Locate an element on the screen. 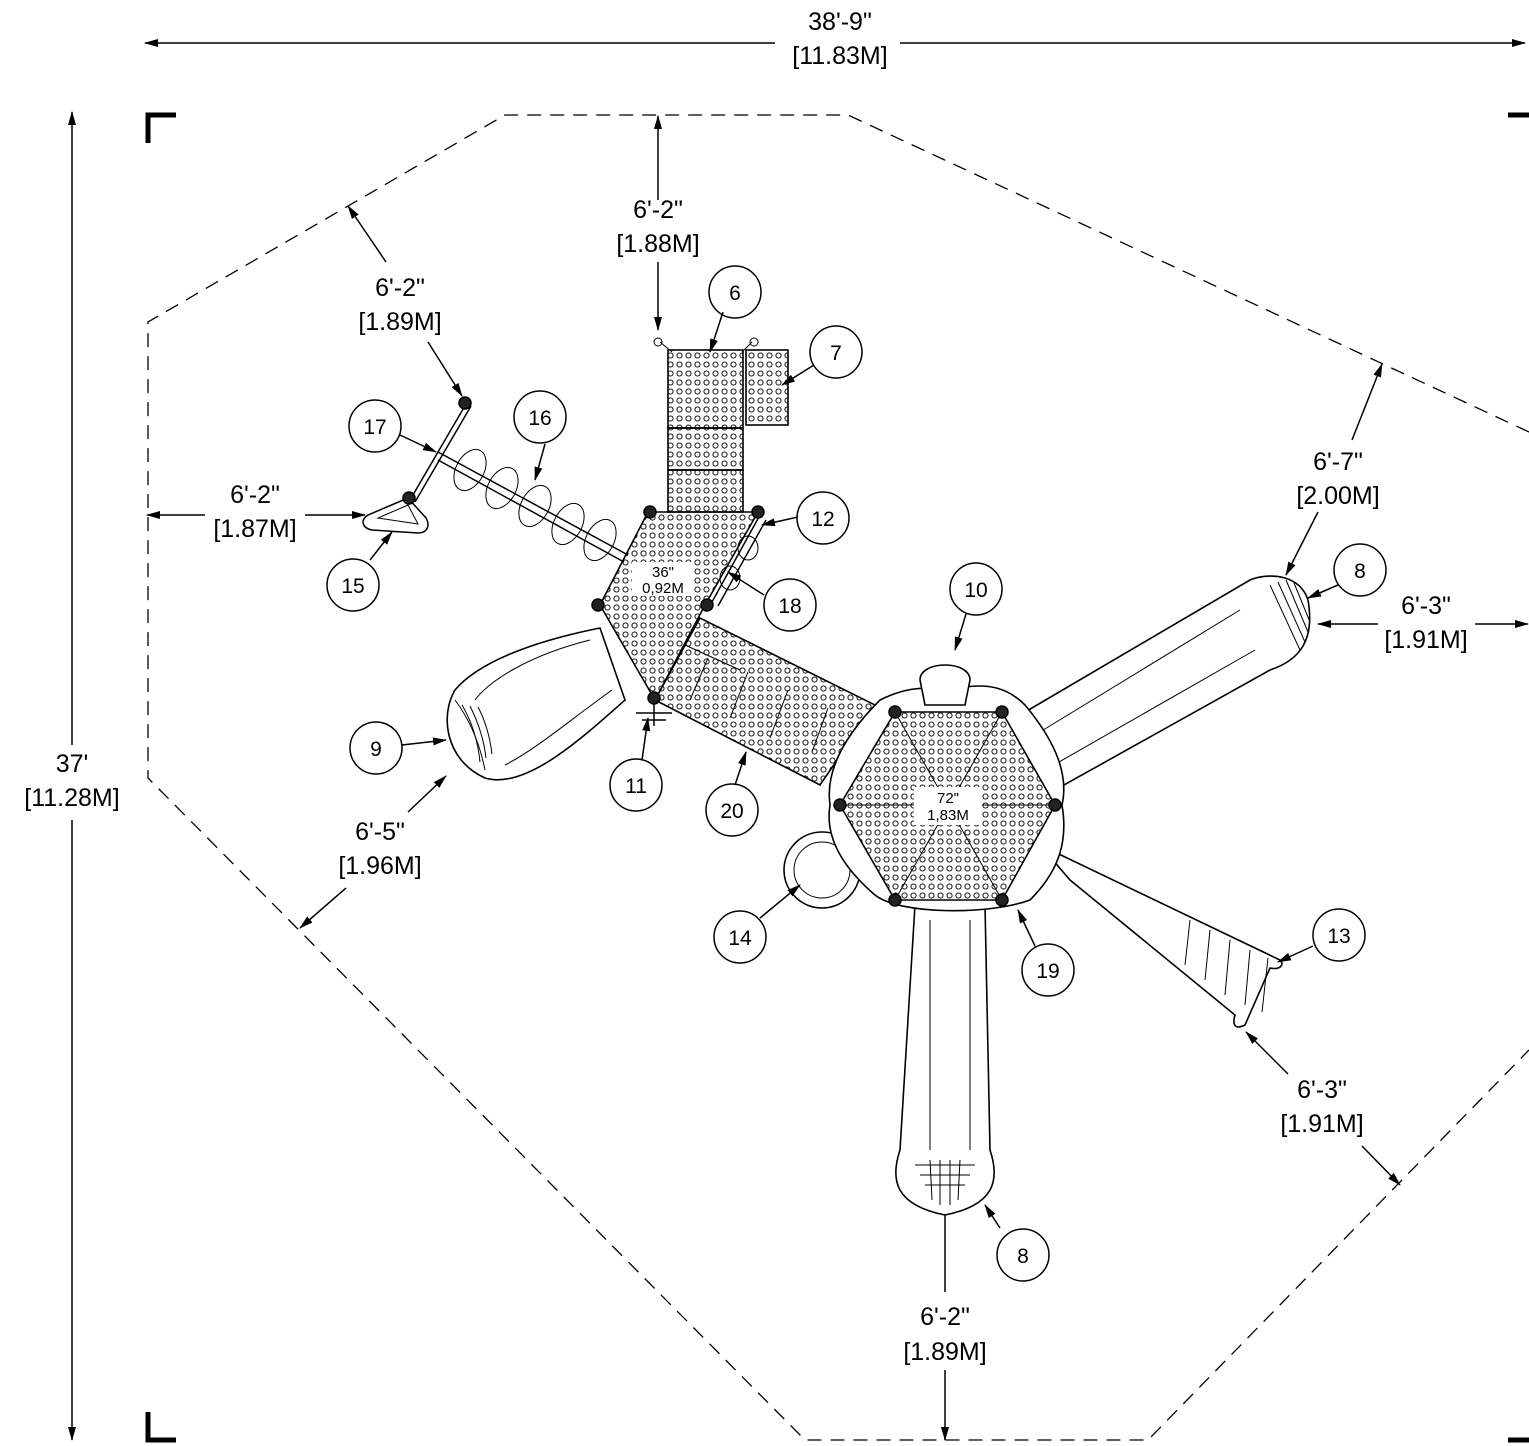  svg-text: 13 is located at coordinates (1338, 936).